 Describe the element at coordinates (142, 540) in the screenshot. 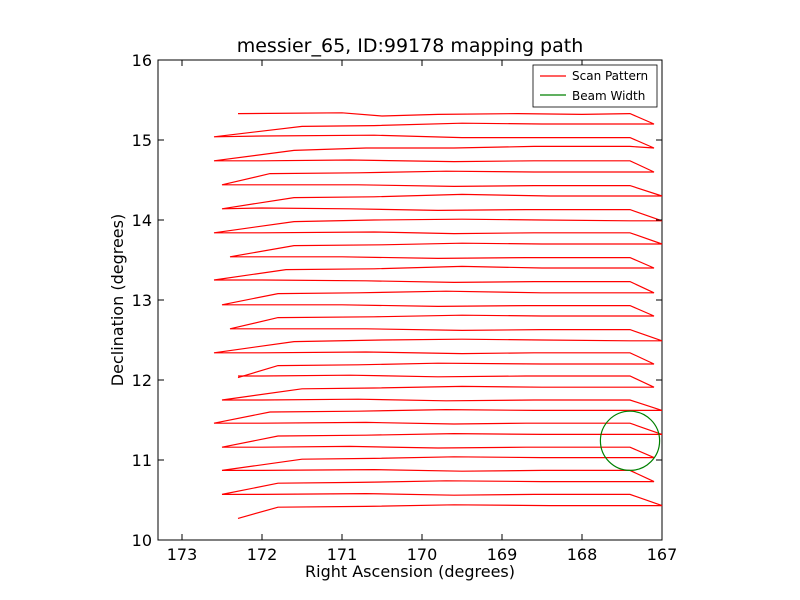

I see `y-tick-label: 10` at that location.